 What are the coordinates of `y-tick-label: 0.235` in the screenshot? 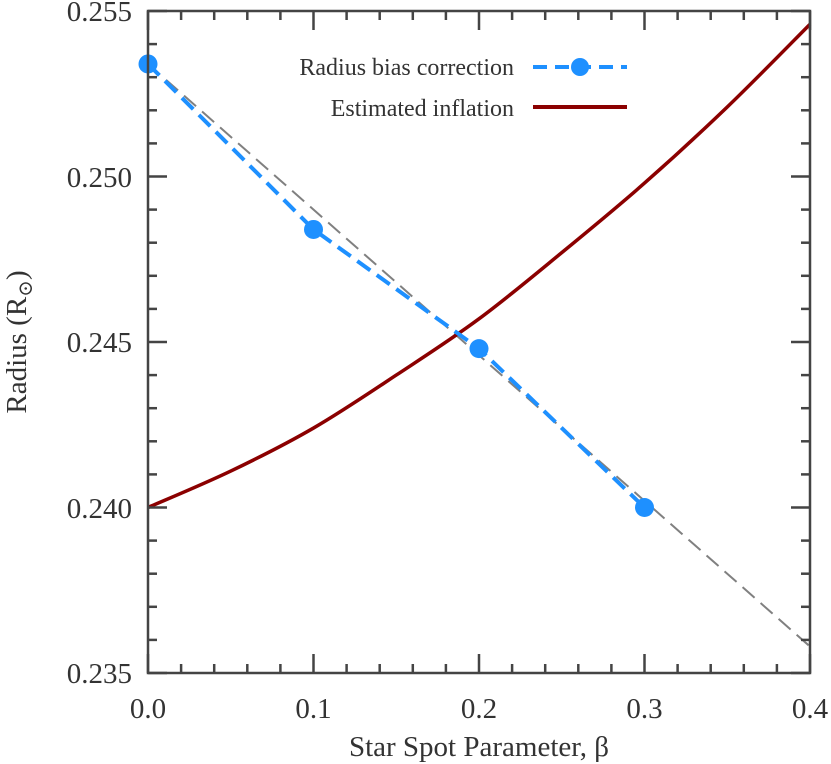 It's located at (99, 674).